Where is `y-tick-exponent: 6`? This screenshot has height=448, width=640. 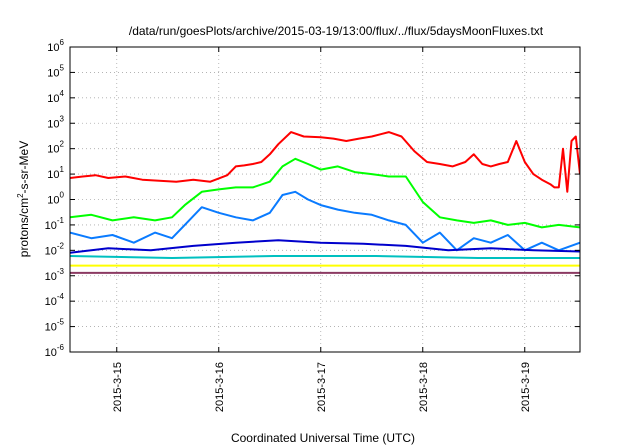
y-tick-exponent: 6 is located at coordinates (62, 42).